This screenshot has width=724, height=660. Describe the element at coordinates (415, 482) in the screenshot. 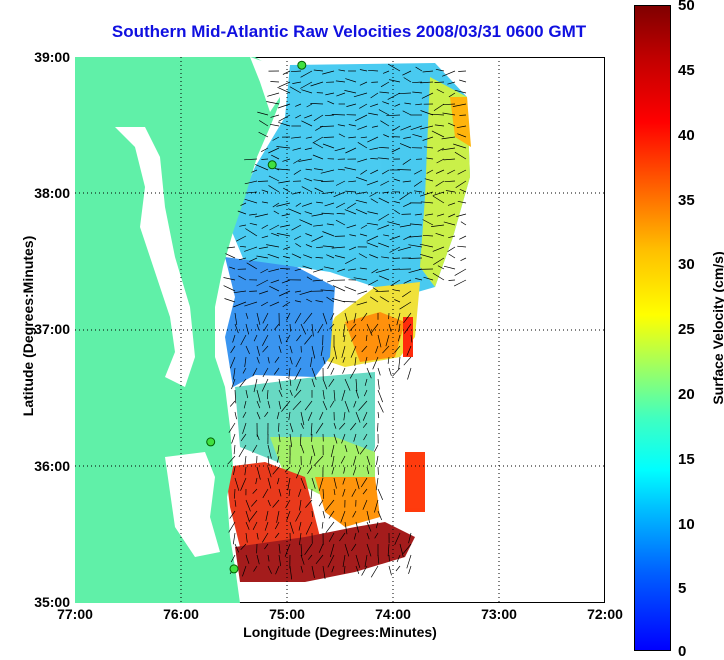

I see `field-offshore-patch` at that location.